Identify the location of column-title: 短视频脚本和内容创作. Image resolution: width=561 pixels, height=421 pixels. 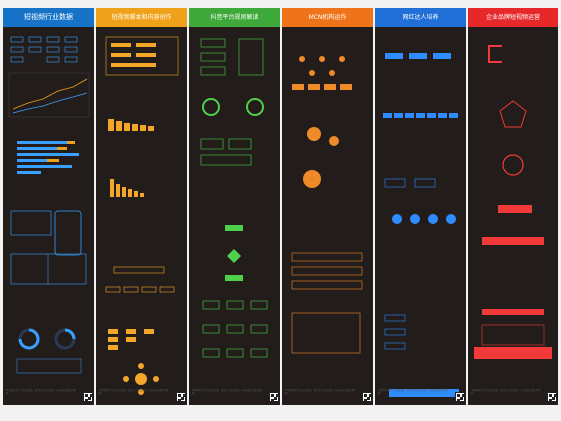
(141, 17).